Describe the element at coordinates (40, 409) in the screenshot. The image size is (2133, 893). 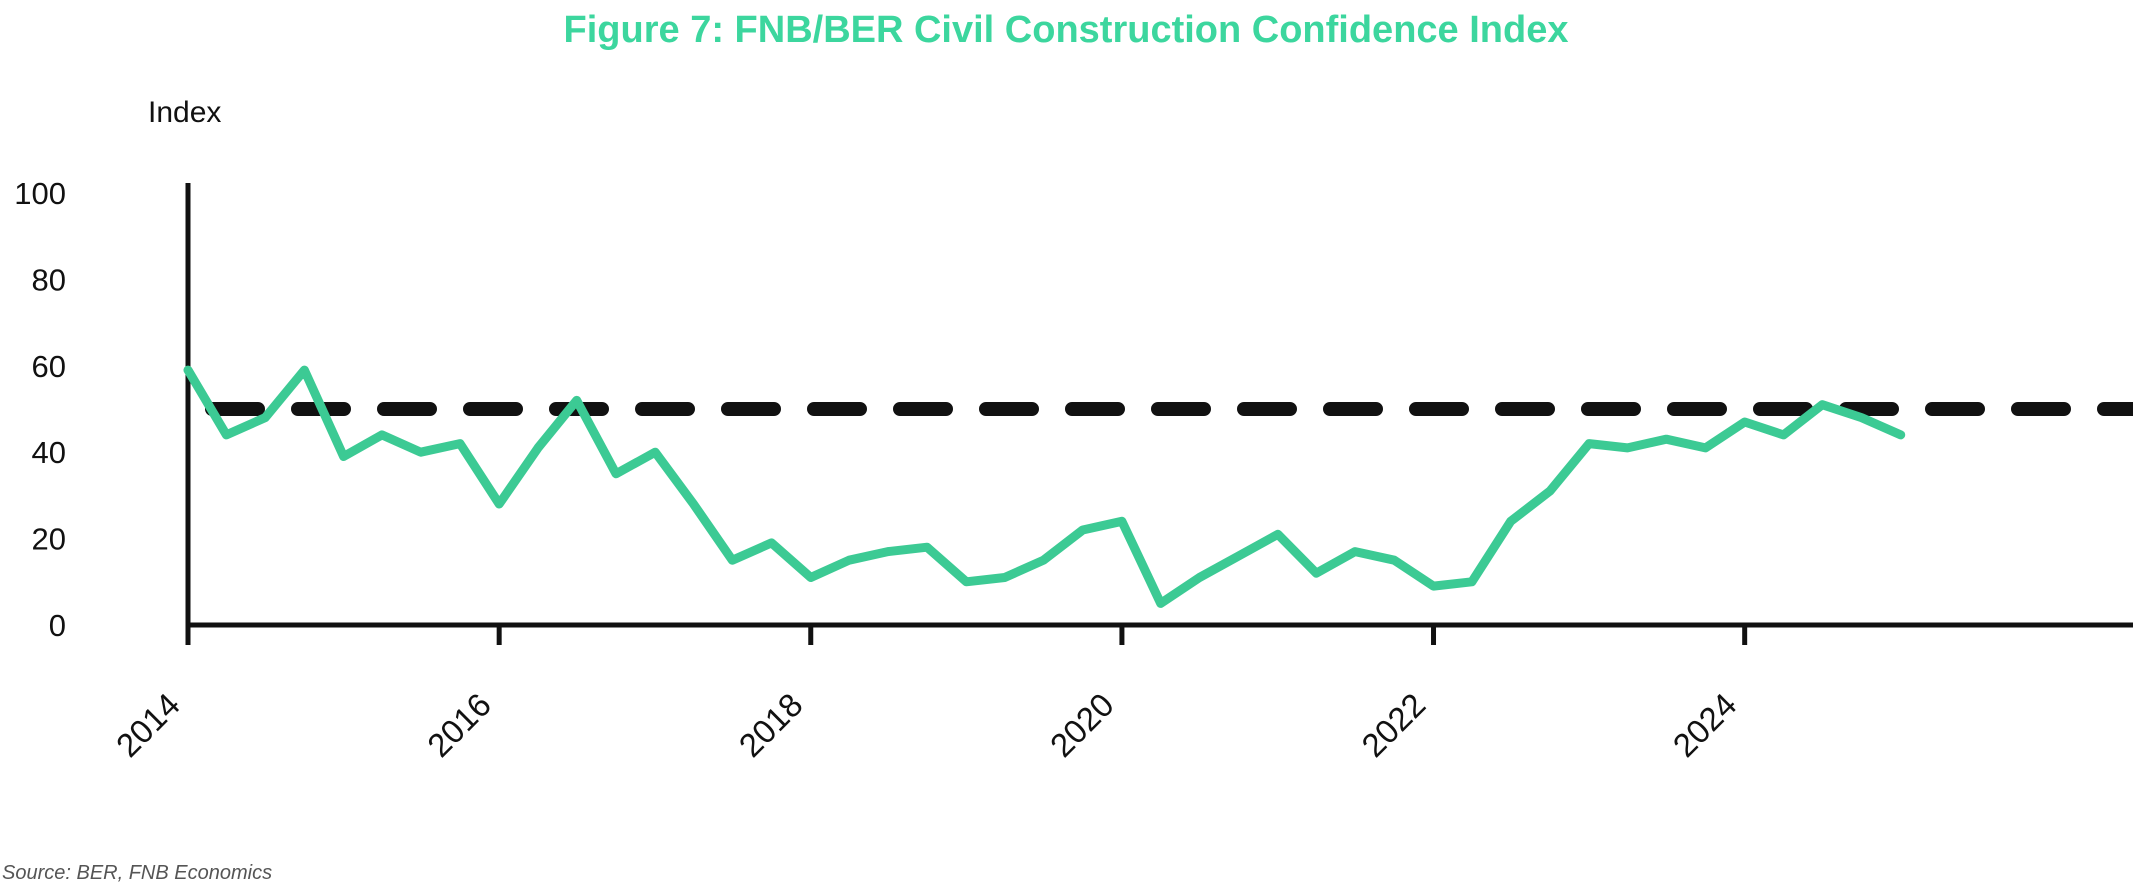
I see `y-tick-labels: 0 20 40 60 80 100` at that location.